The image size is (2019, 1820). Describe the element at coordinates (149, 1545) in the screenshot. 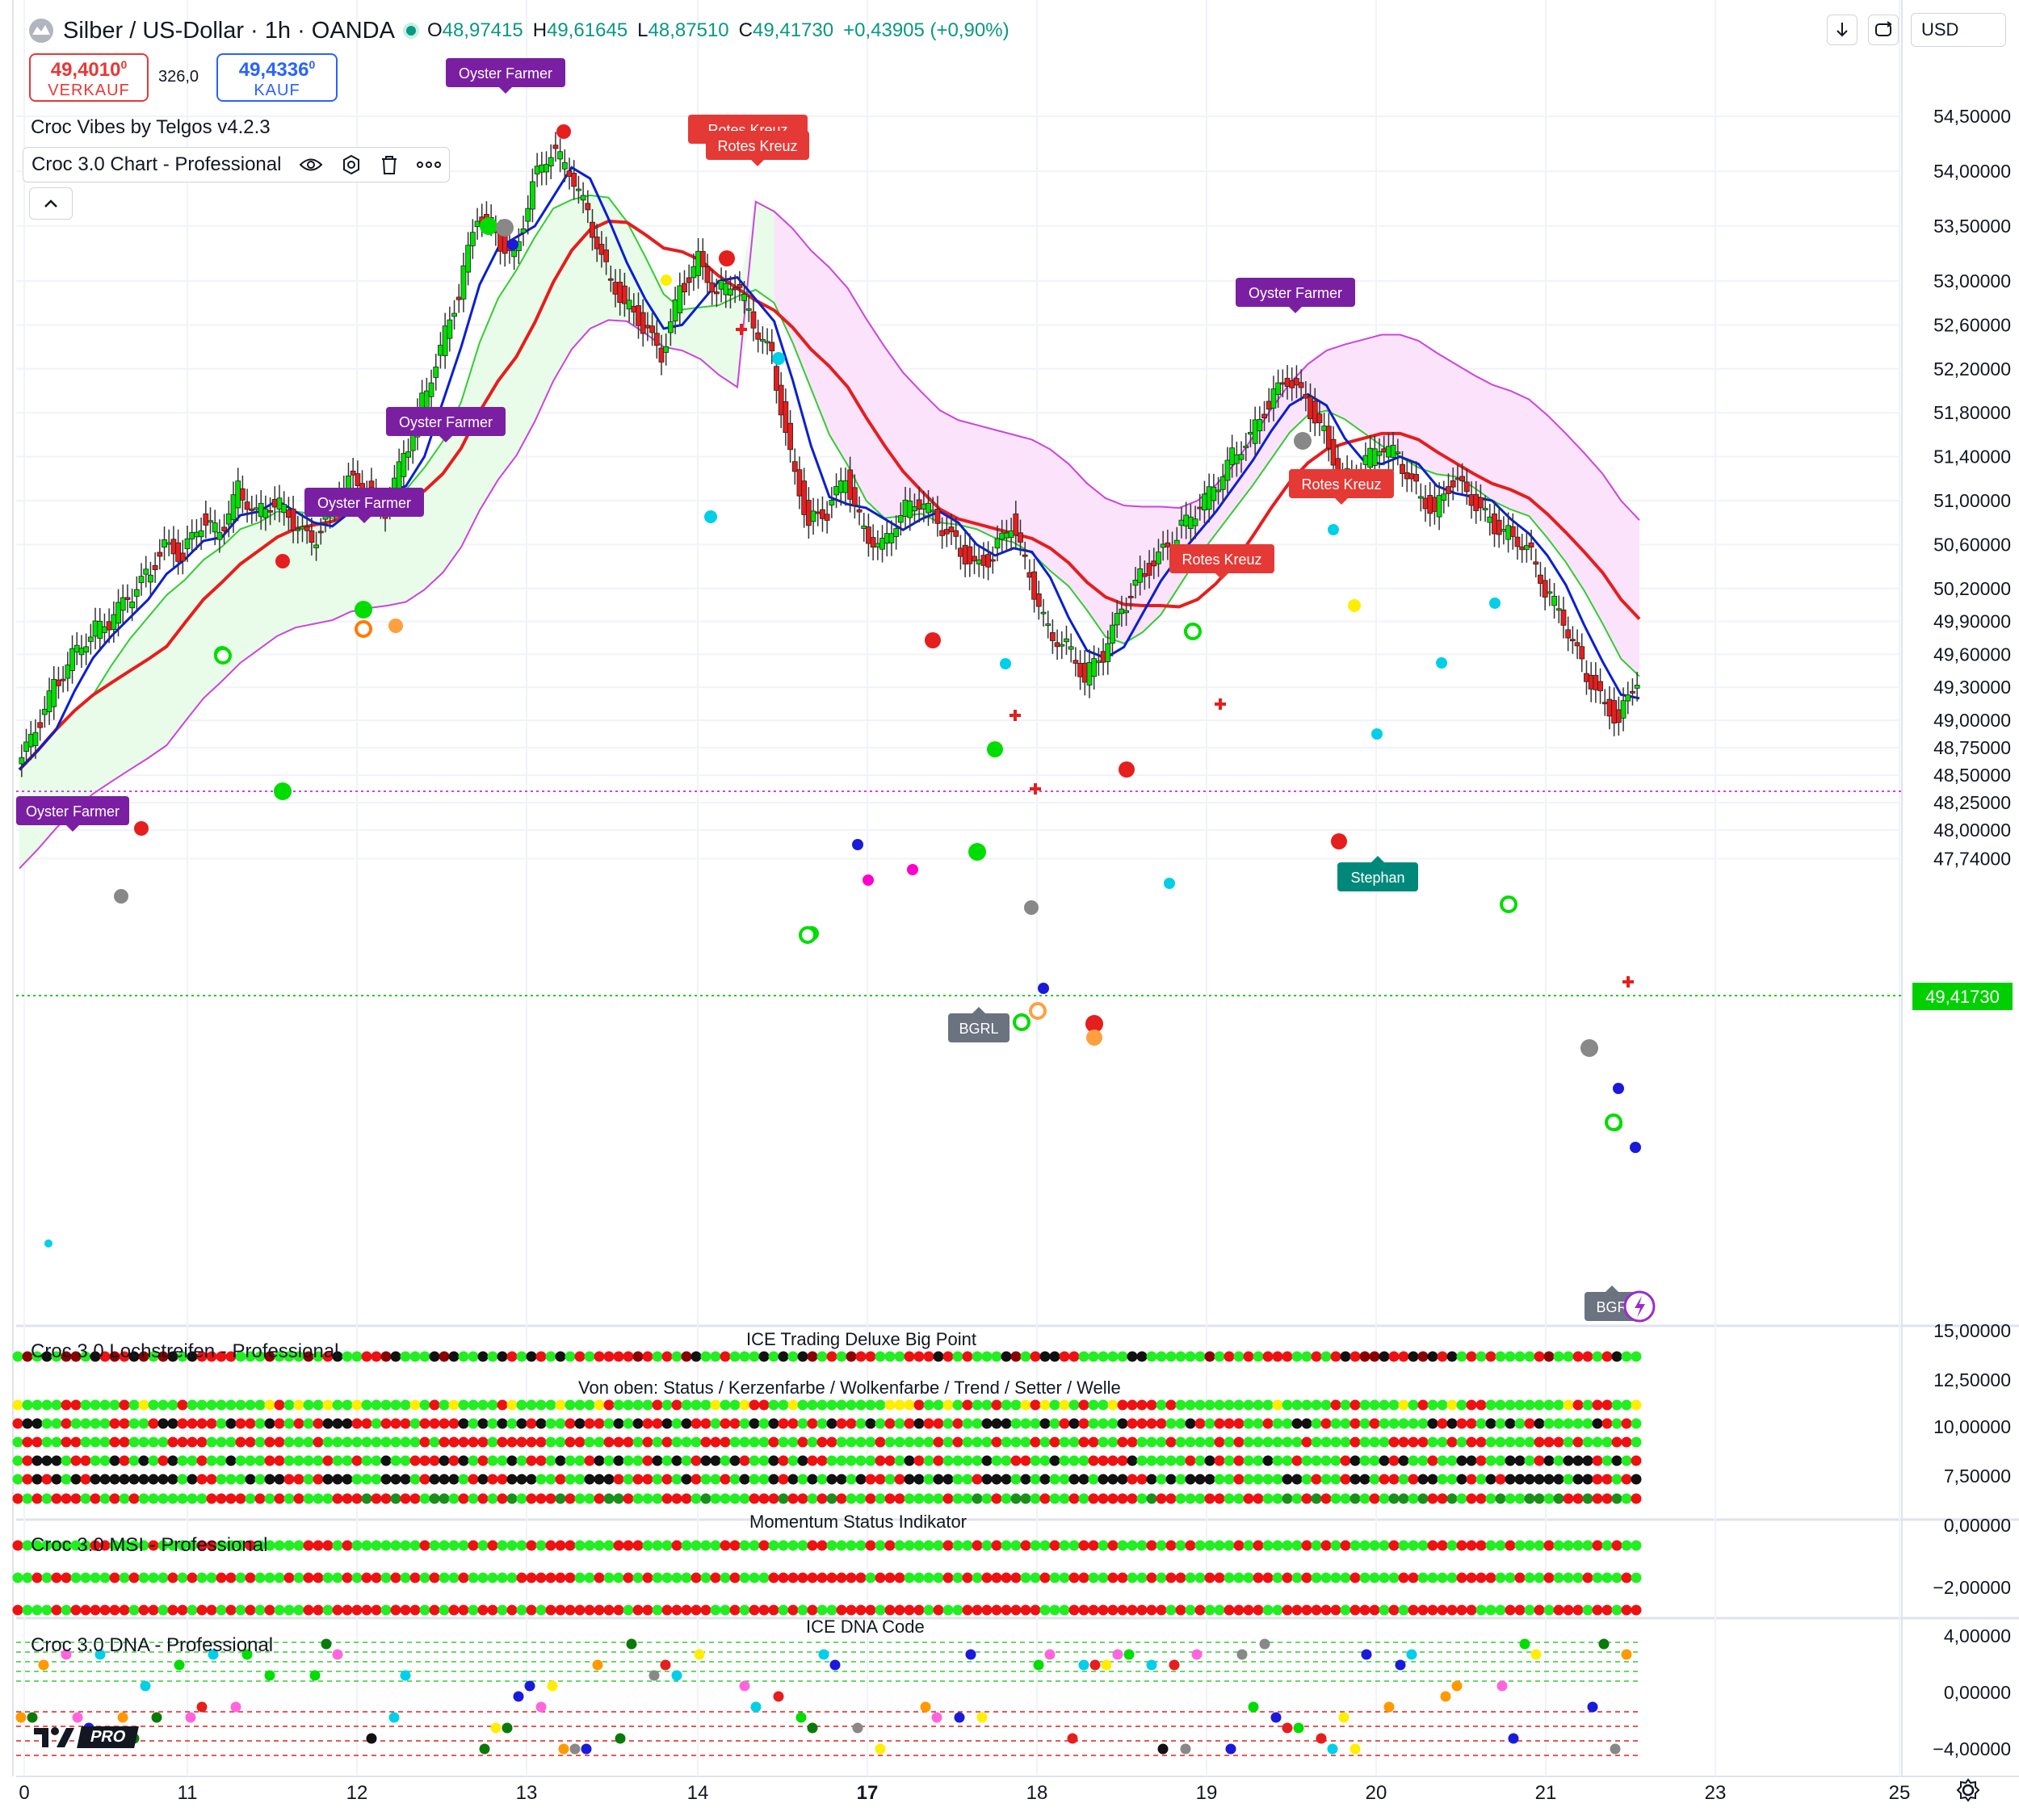

I see `pane2-label: Croc 3.0 MSI - Professional` at that location.